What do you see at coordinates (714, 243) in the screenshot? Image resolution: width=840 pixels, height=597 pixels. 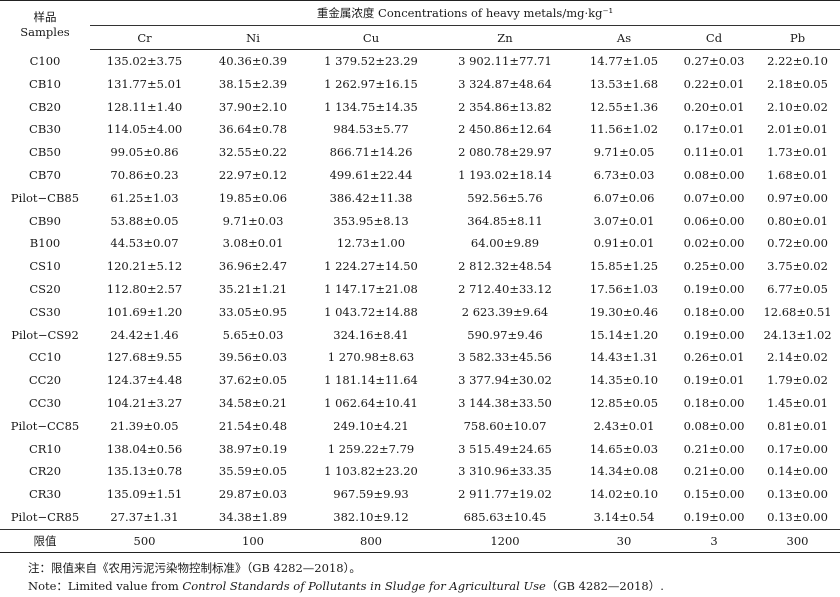 I see `value-cell: 0.02±0.00` at bounding box center [714, 243].